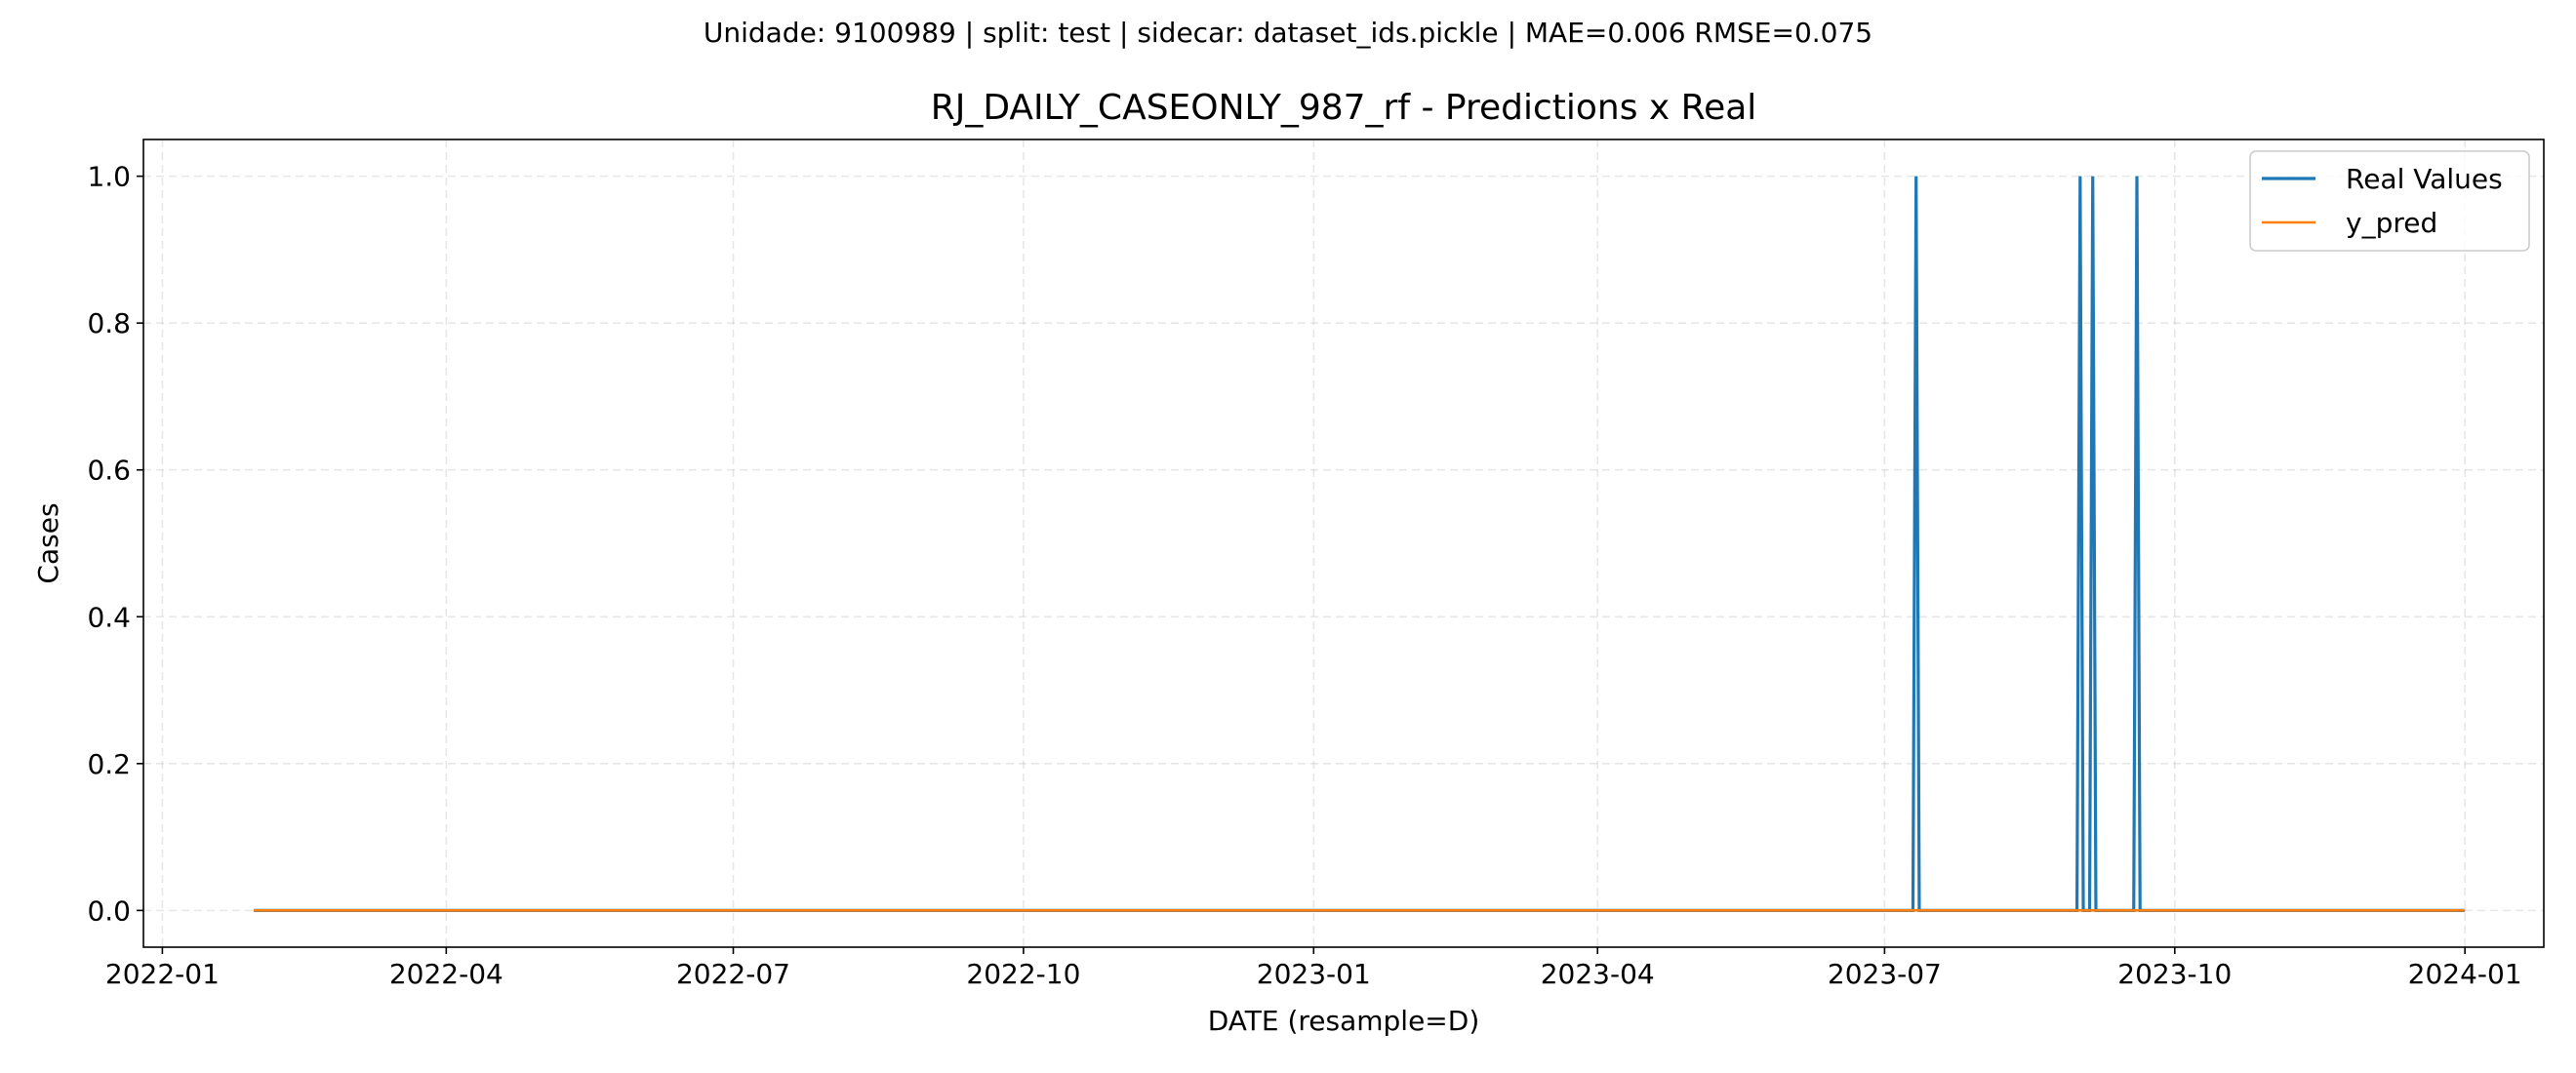 The height and width of the screenshot is (1073, 2576). What do you see at coordinates (1598, 974) in the screenshot?
I see `x-tick-label: 2023-04` at bounding box center [1598, 974].